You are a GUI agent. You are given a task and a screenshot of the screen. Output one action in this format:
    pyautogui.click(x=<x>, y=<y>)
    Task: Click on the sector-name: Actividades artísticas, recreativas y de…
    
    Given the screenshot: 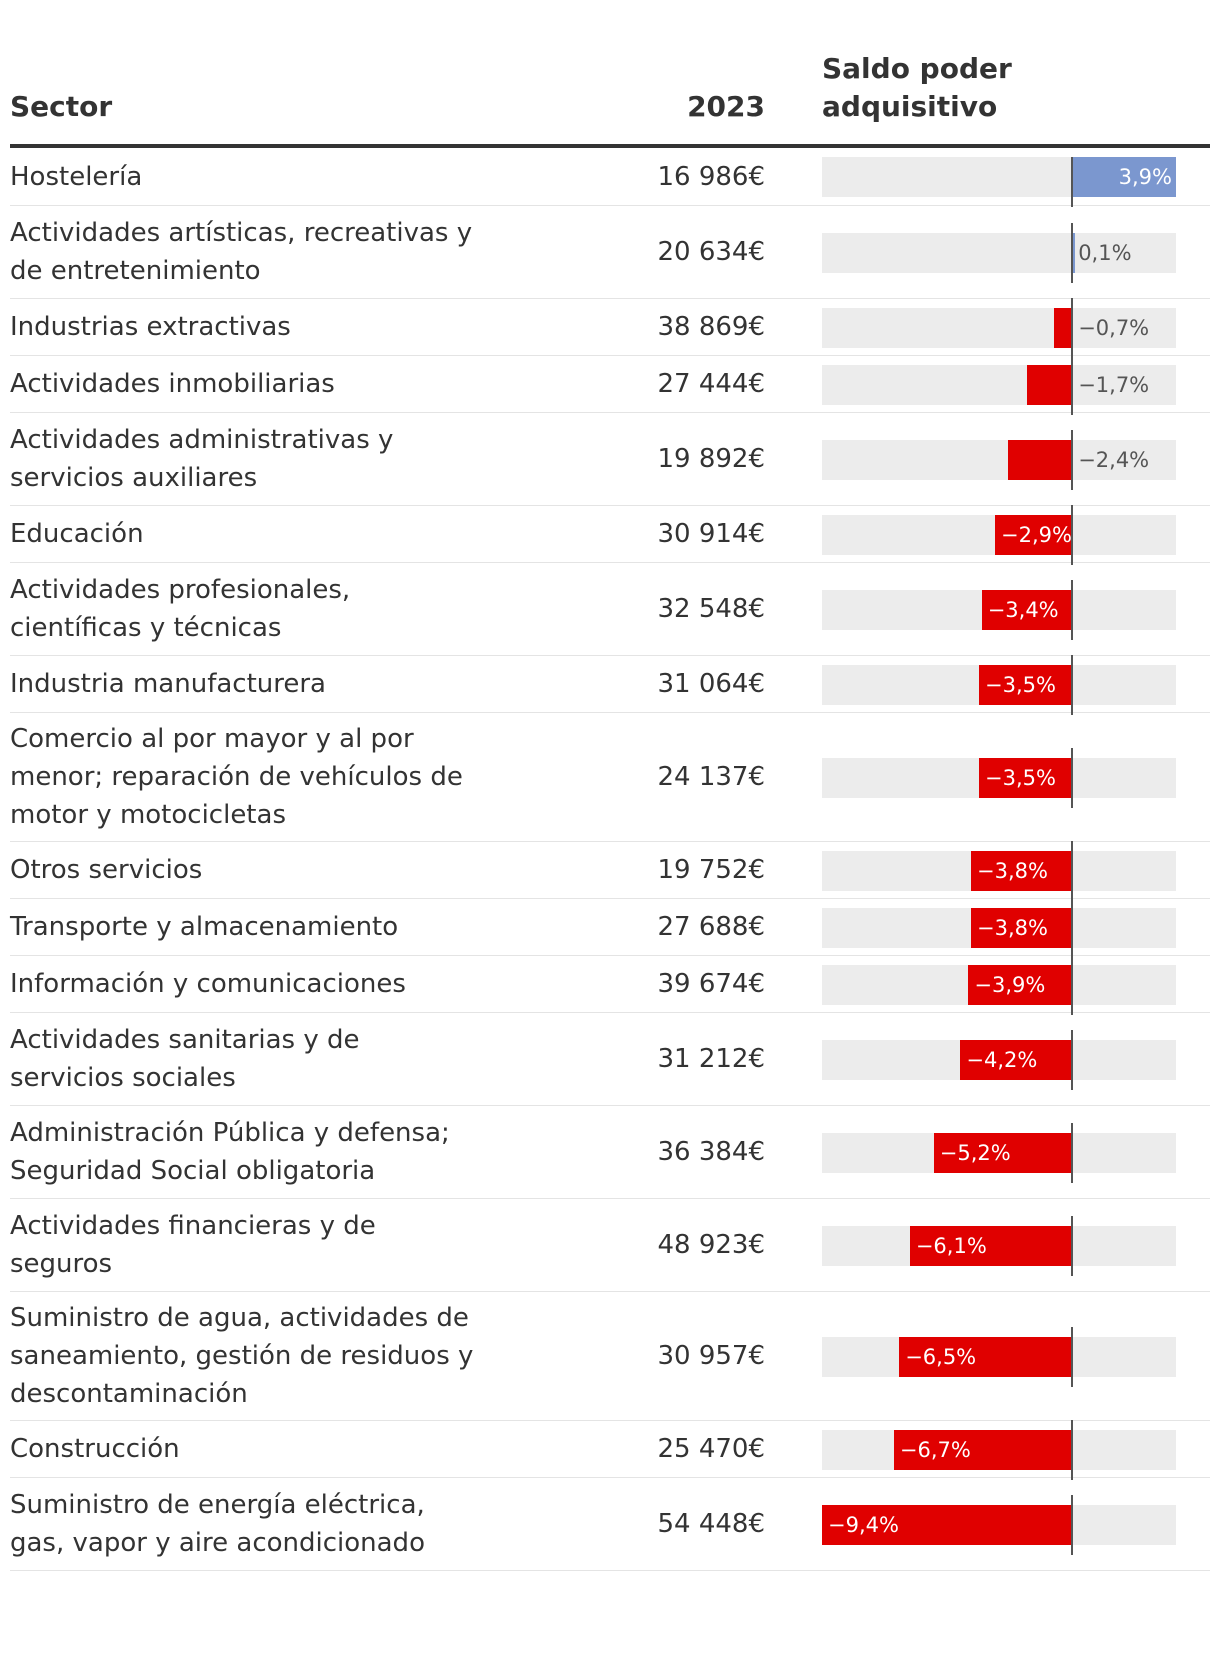 What is the action you would take?
    pyautogui.click(x=245, y=252)
    